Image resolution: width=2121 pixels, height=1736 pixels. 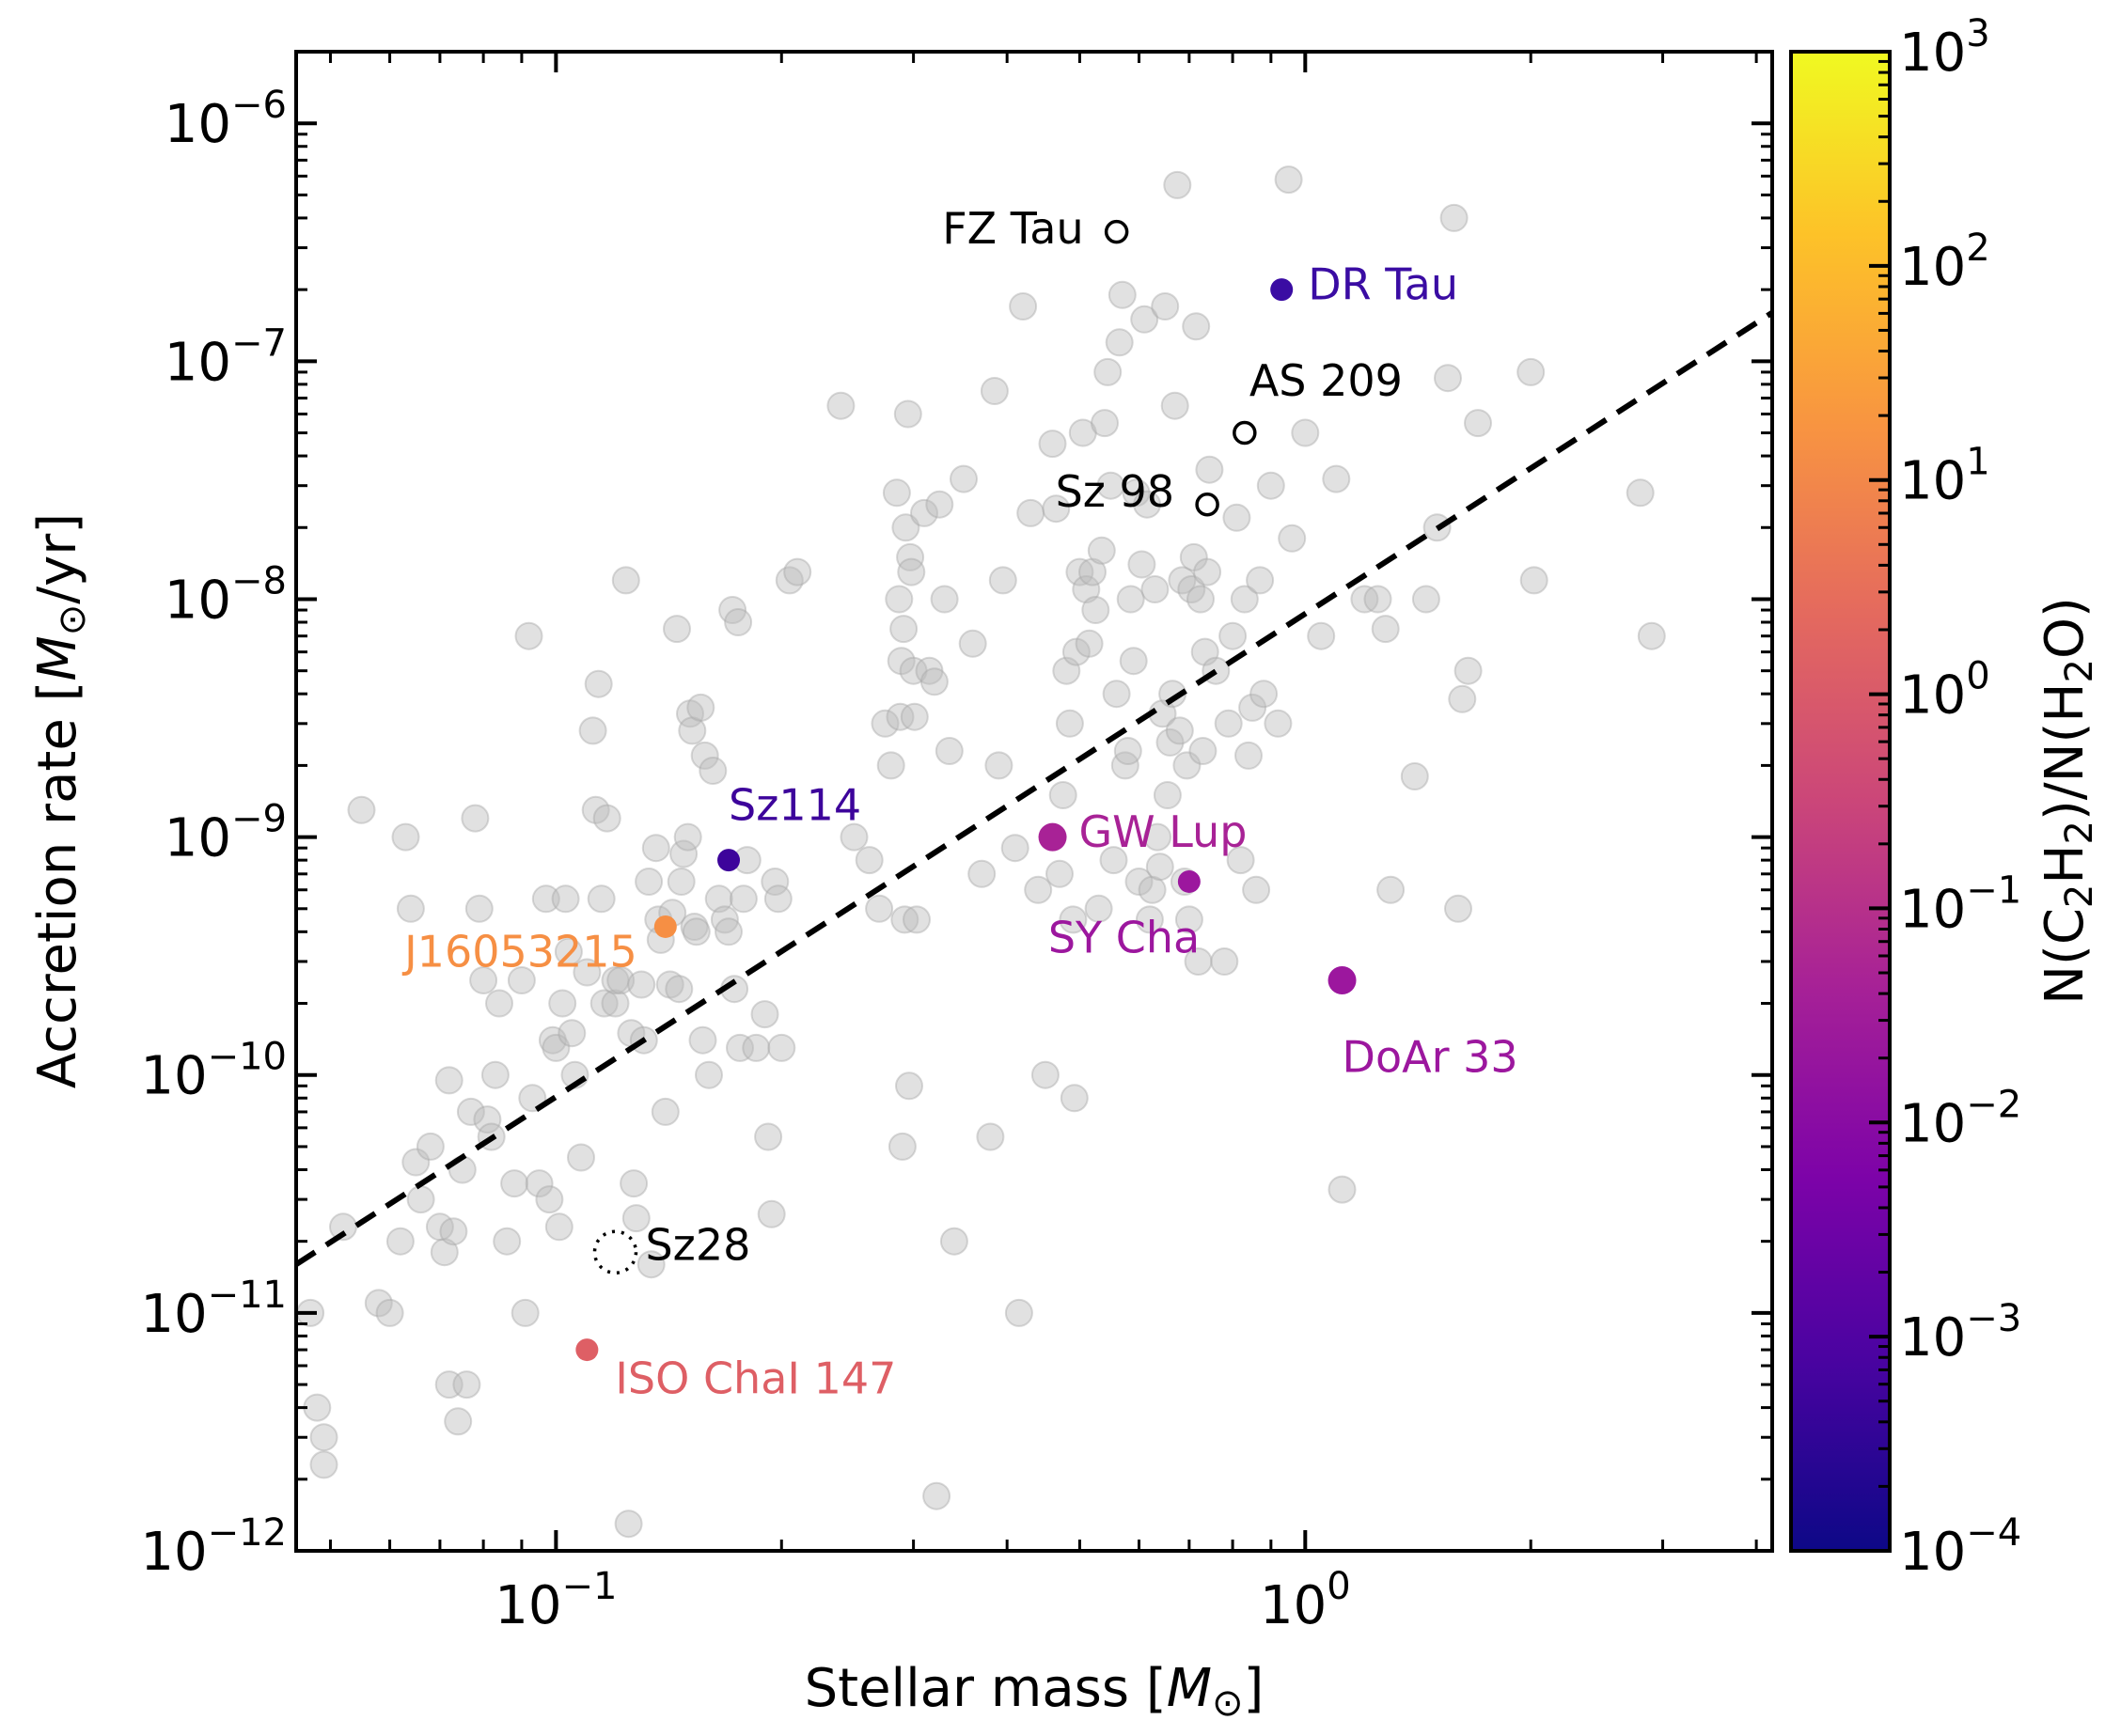 What do you see at coordinates (226, 119) in the screenshot?
I see `y-tick-label: 10⁻⁶` at bounding box center [226, 119].